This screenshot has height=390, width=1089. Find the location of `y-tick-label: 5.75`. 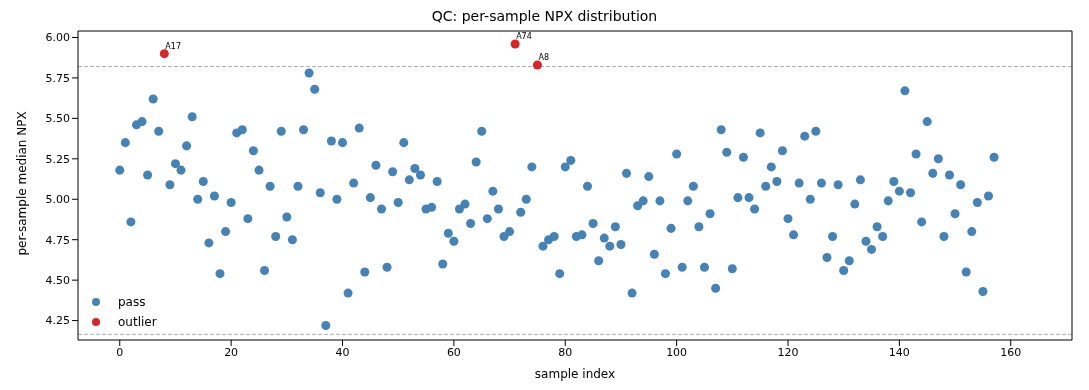

y-tick-label: 5.75 is located at coordinates (57, 78).